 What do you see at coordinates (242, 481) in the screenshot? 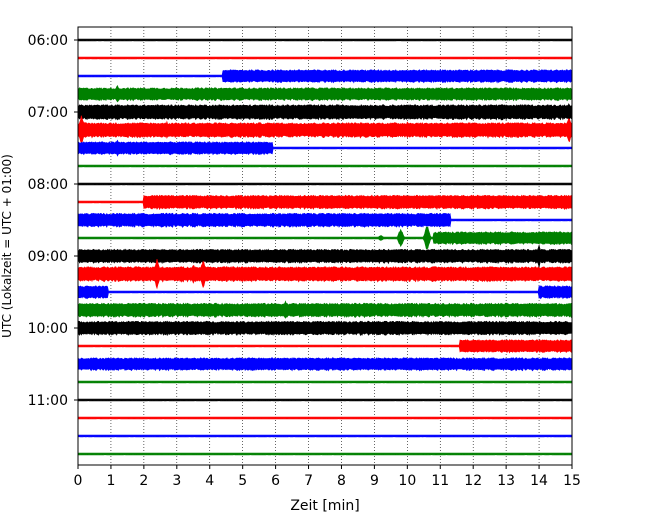
I see `x-tick-label: 5` at bounding box center [242, 481].